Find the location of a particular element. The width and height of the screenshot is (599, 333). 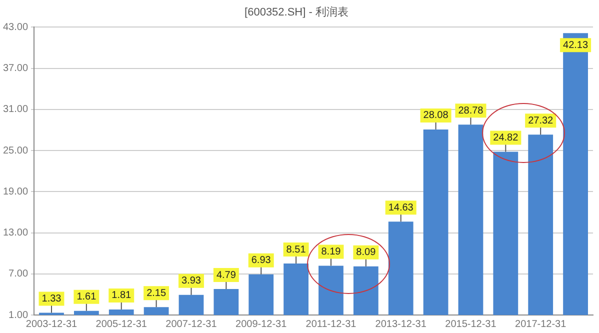

x-tick-label: 2013-12-31 is located at coordinates (401, 324).